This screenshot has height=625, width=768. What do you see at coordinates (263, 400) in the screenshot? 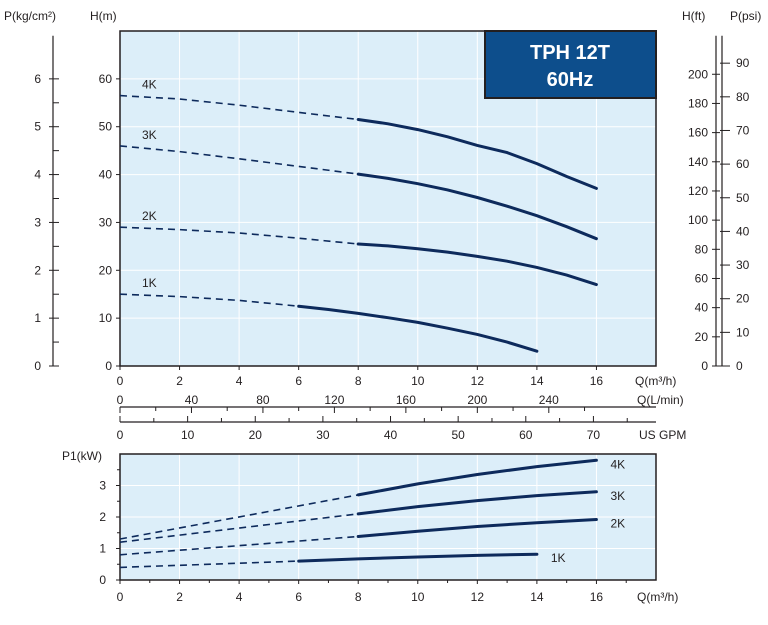
I see `flow-lmin-tick-label: 80` at bounding box center [263, 400].